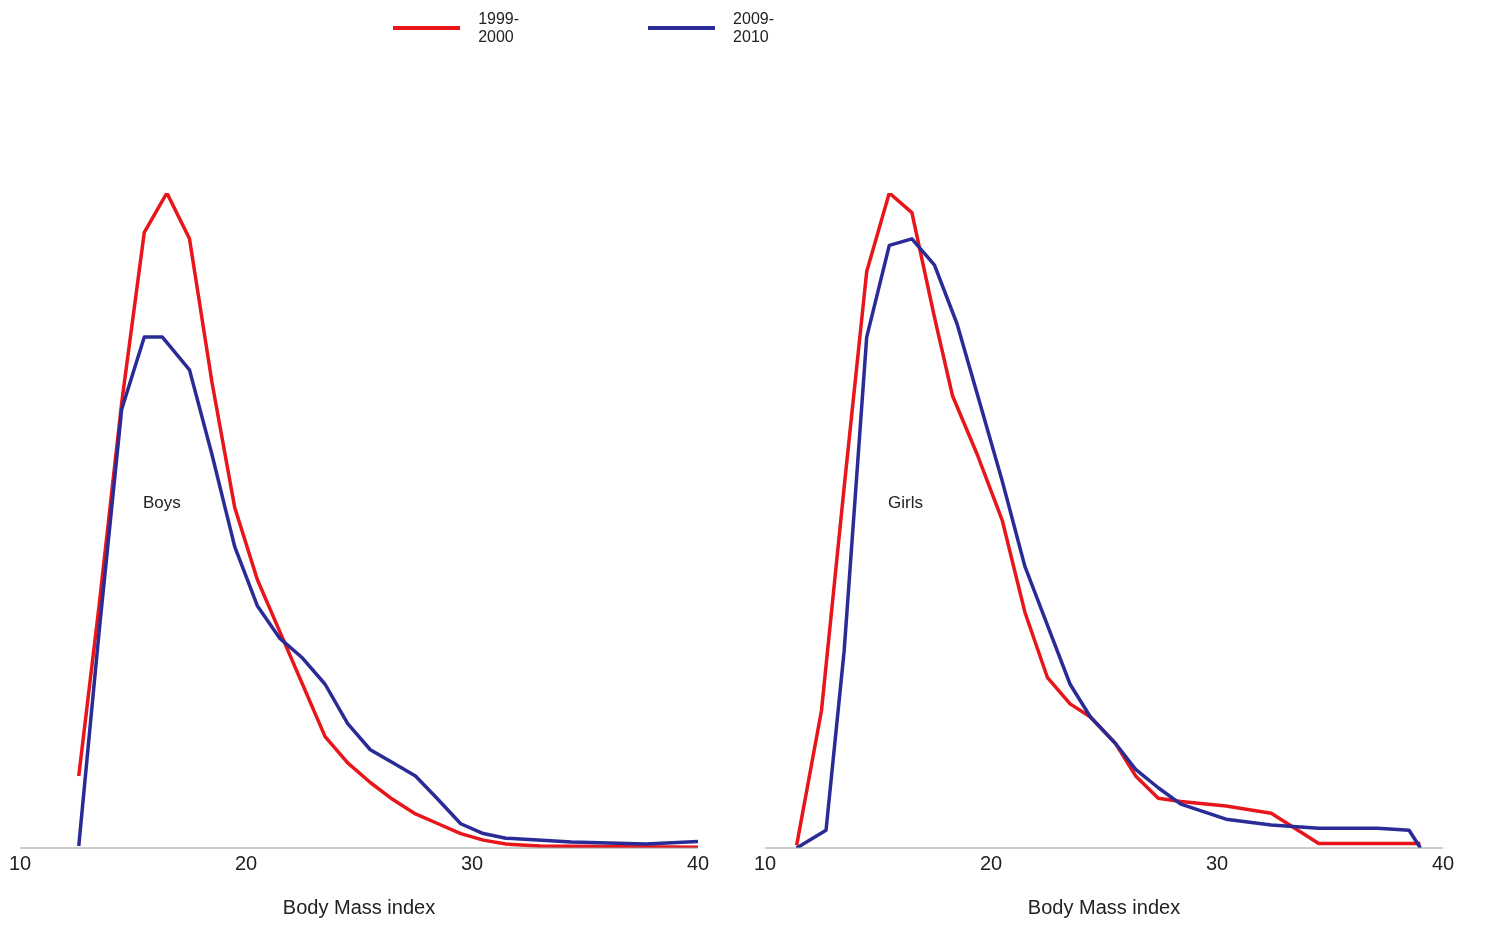 The height and width of the screenshot is (951, 1485). Describe the element at coordinates (499, 28) in the screenshot. I see `legend-label: 1999-2000` at that location.